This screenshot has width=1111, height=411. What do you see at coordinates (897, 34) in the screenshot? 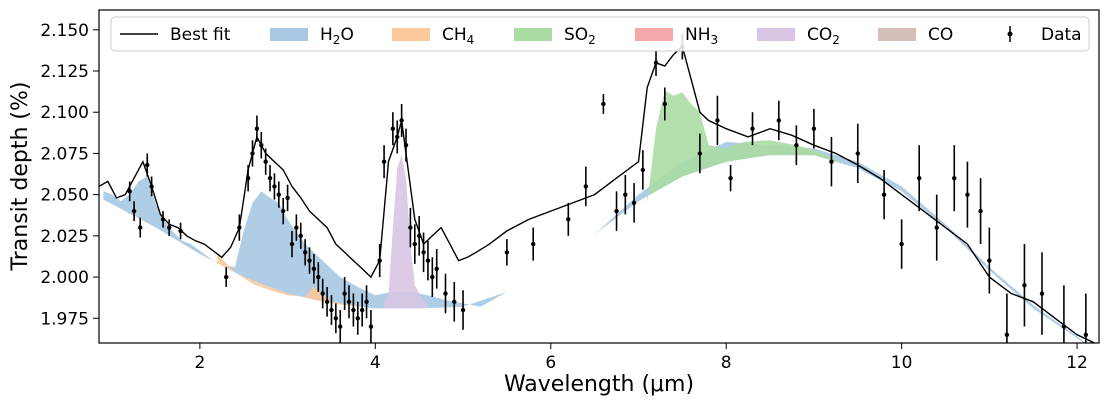
I see `legend-co-swatch` at bounding box center [897, 34].